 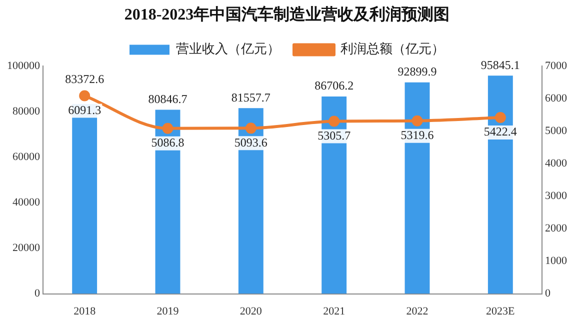 I want to click on x-tick-label: 2022, so click(x=417, y=311).